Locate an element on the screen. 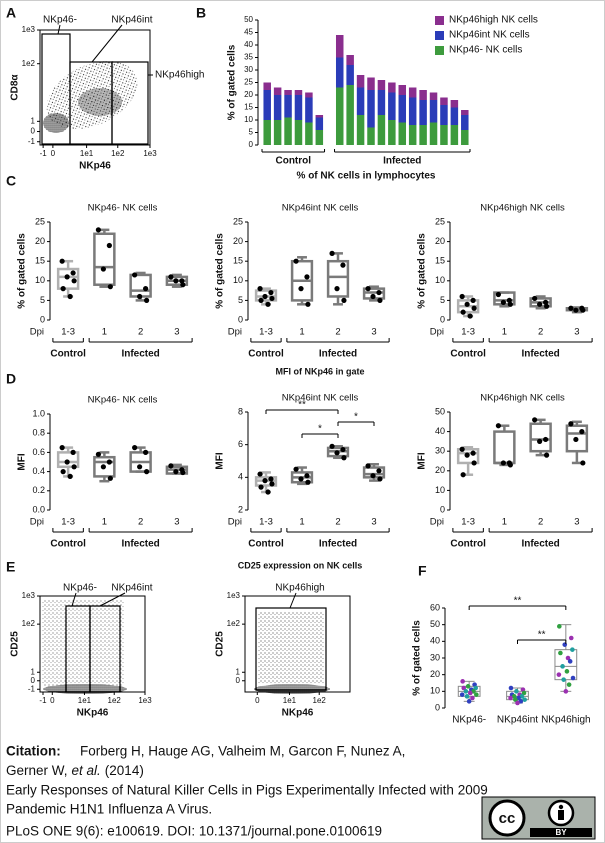 This screenshot has height=843, width=605. box is located at coordinates (338, 278).